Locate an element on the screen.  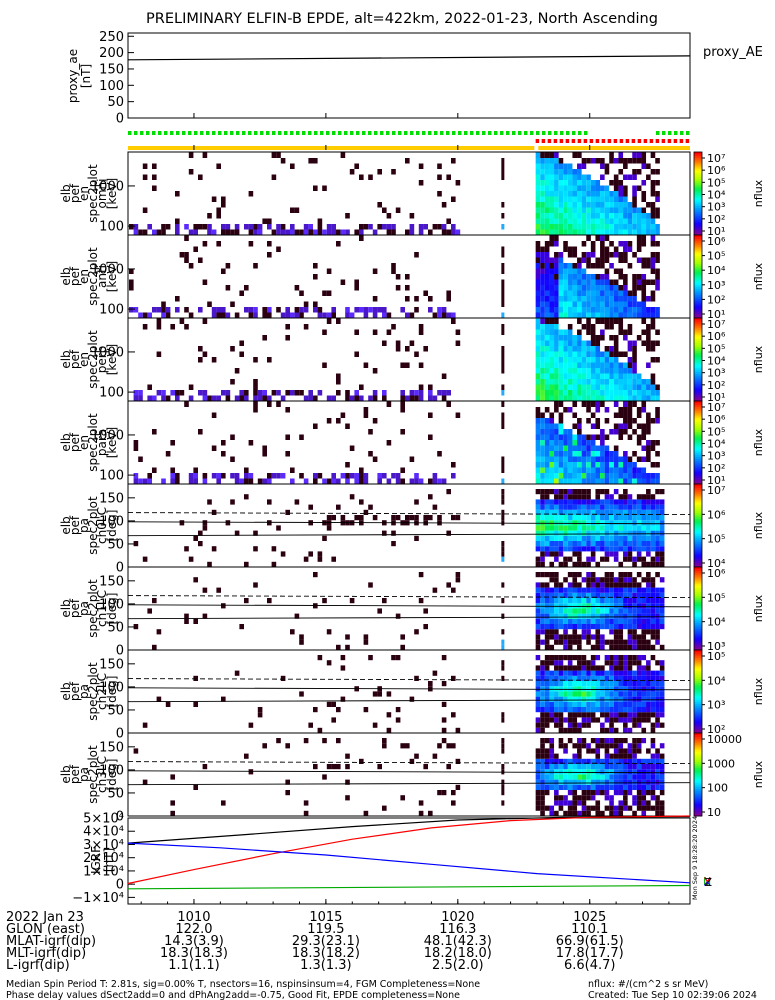
ephemeris-row-label: GLON (east) is located at coordinates (45, 929).